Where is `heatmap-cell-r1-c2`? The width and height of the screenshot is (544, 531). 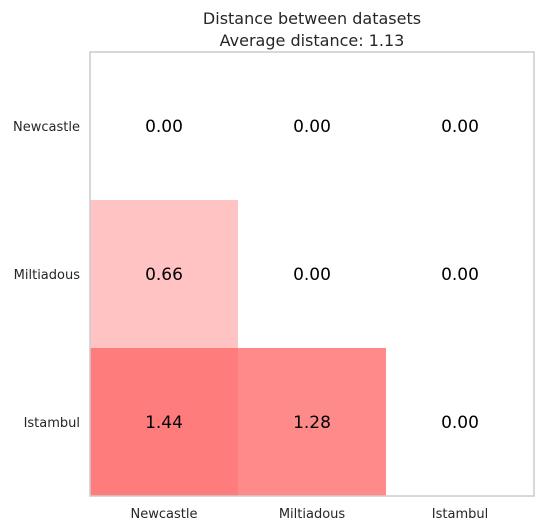 heatmap-cell-r1-c2 is located at coordinates (460, 274).